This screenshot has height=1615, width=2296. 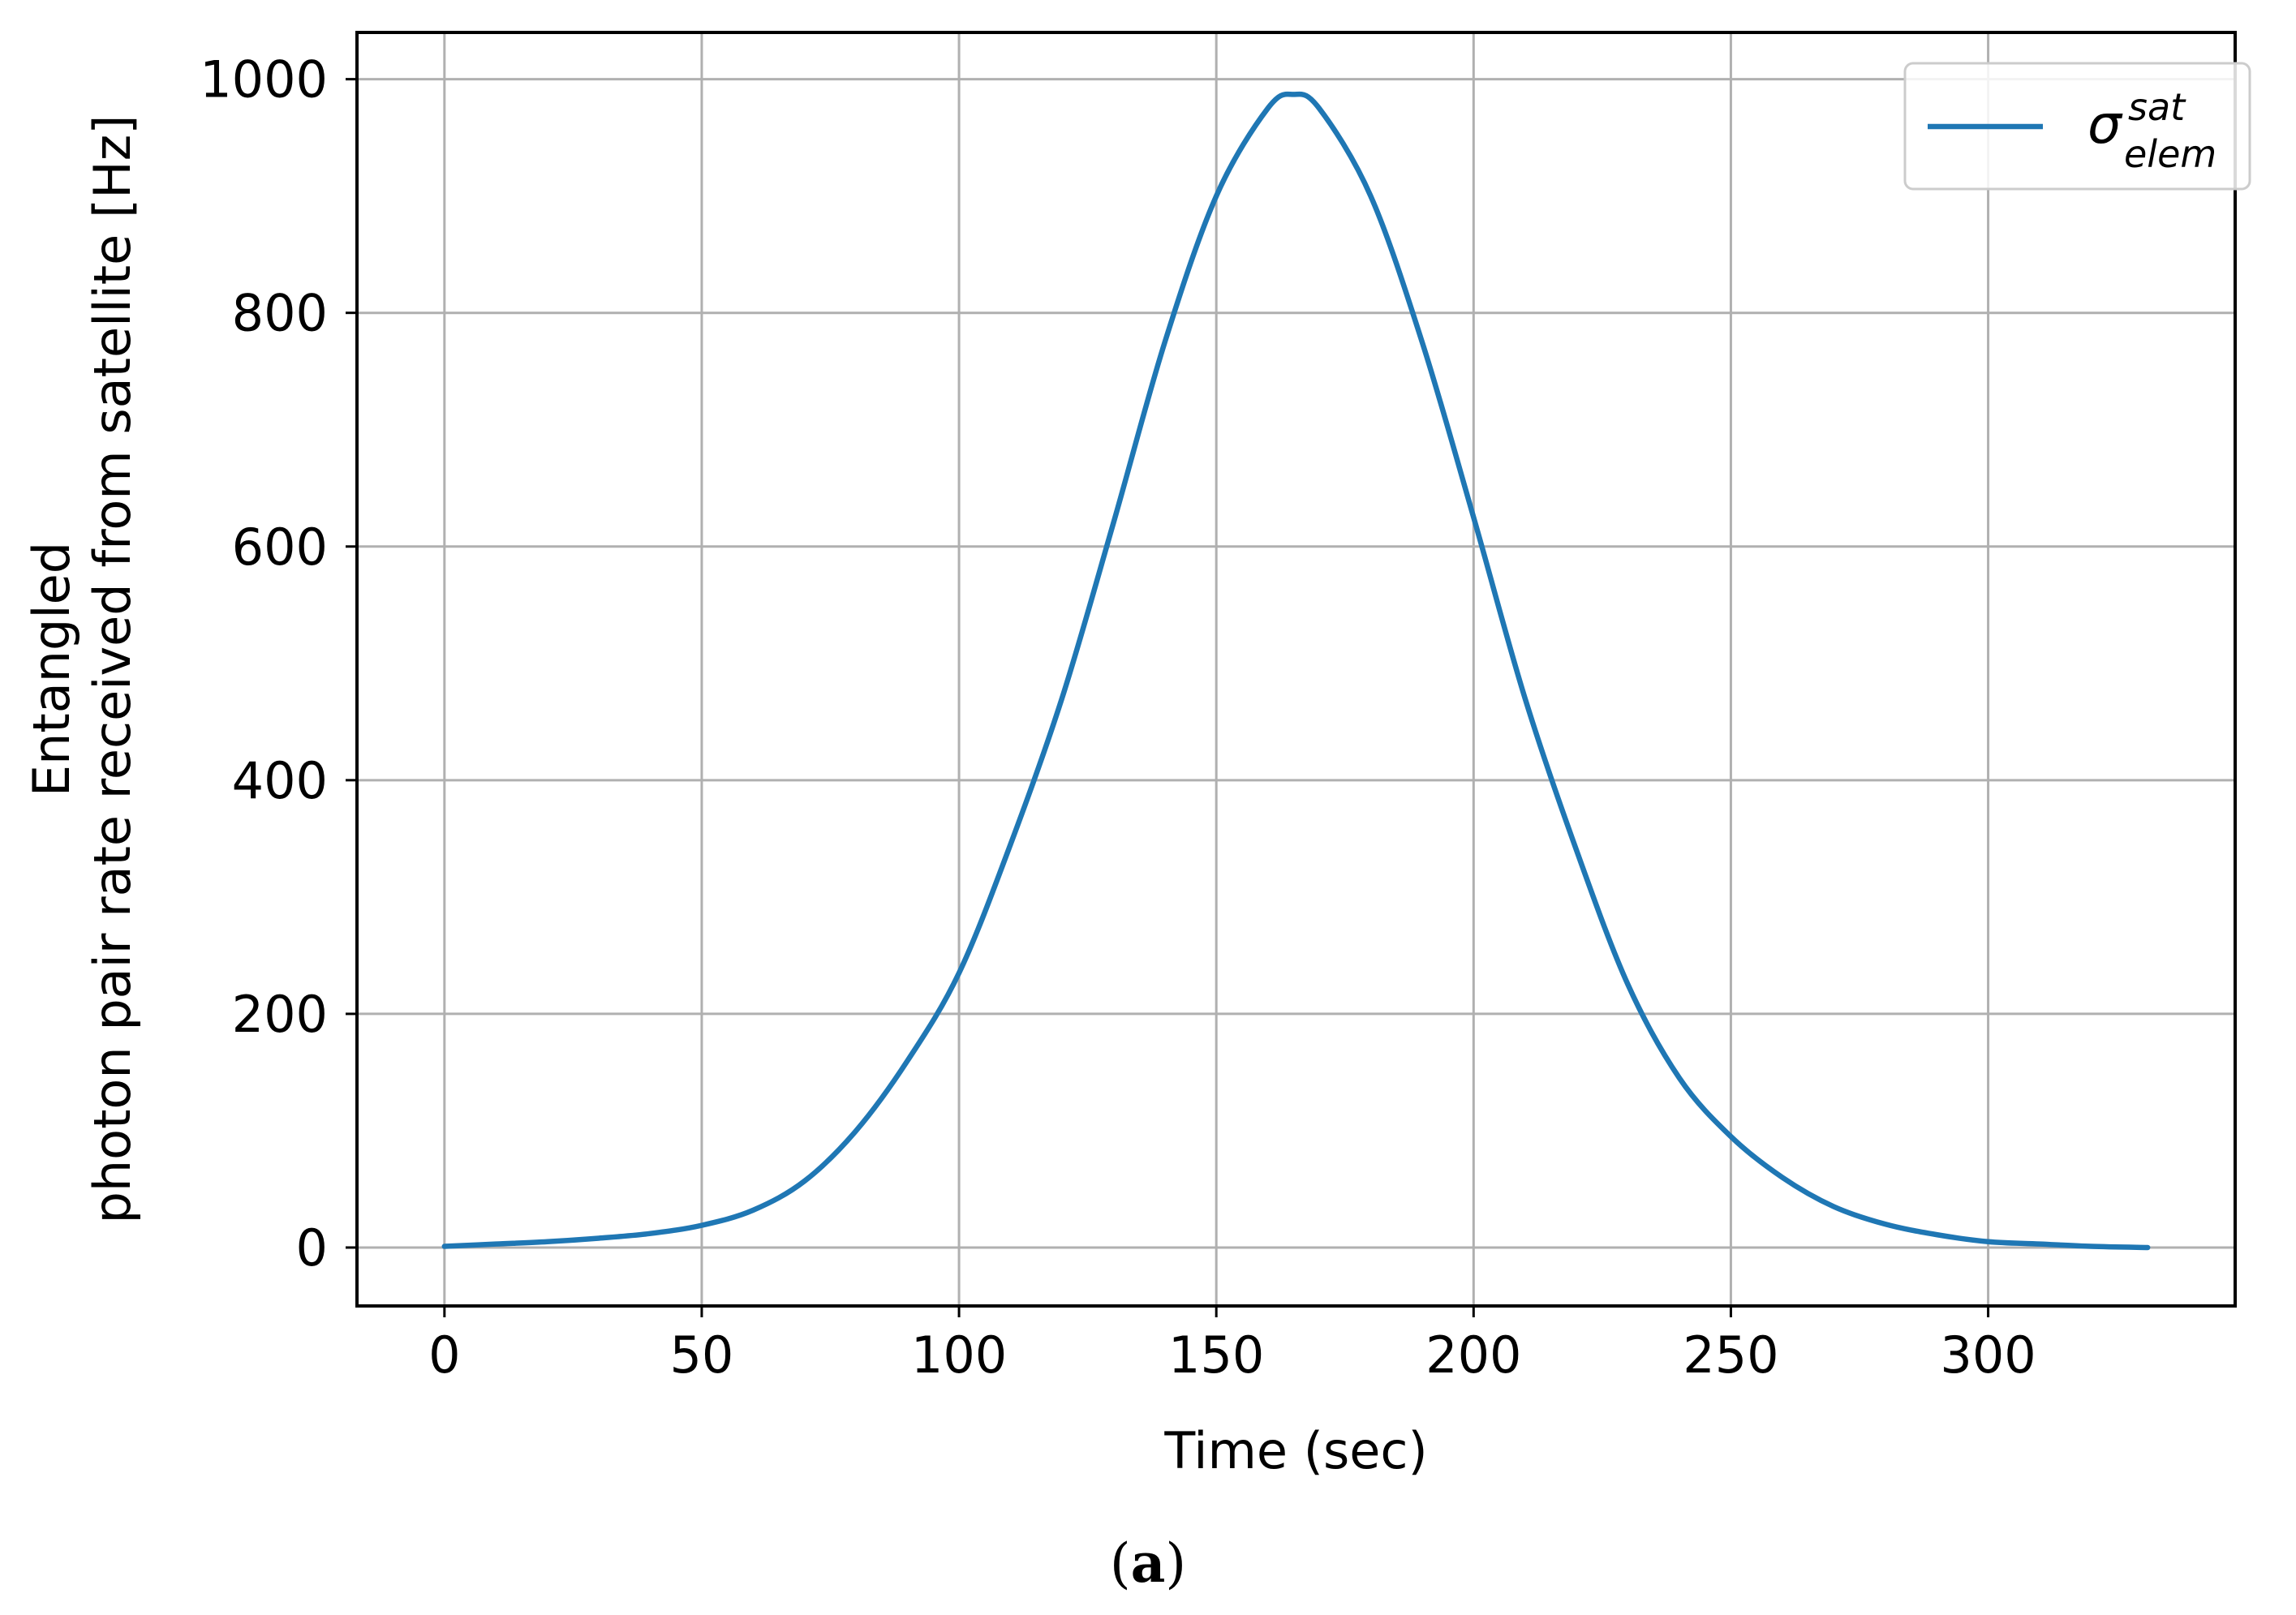 What do you see at coordinates (959, 1355) in the screenshot?
I see `x-tick-label: 100` at bounding box center [959, 1355].